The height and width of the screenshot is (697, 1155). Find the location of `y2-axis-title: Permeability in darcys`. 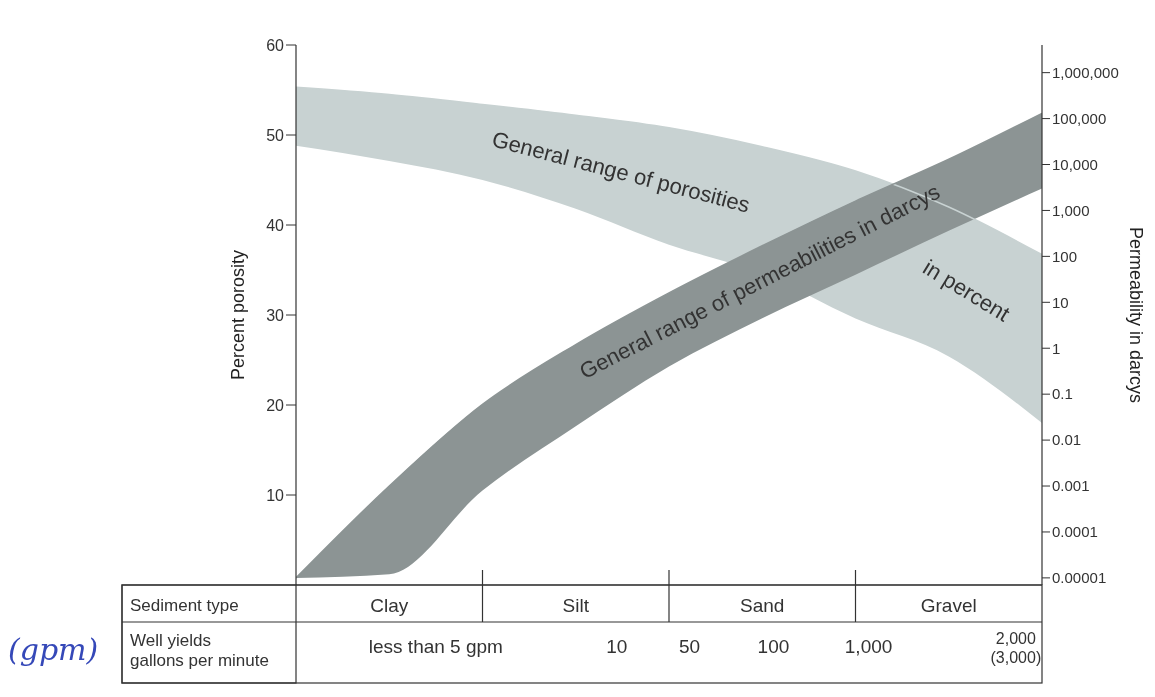

y2-axis-title: Permeability in darcys is located at coordinates (1135, 315).